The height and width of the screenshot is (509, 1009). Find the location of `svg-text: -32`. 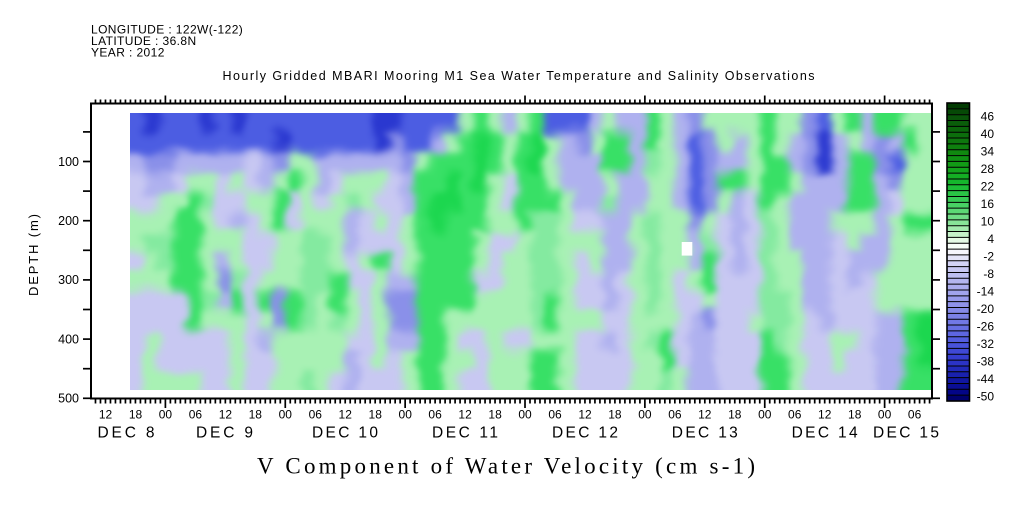

svg-text: -32 is located at coordinates (986, 344).